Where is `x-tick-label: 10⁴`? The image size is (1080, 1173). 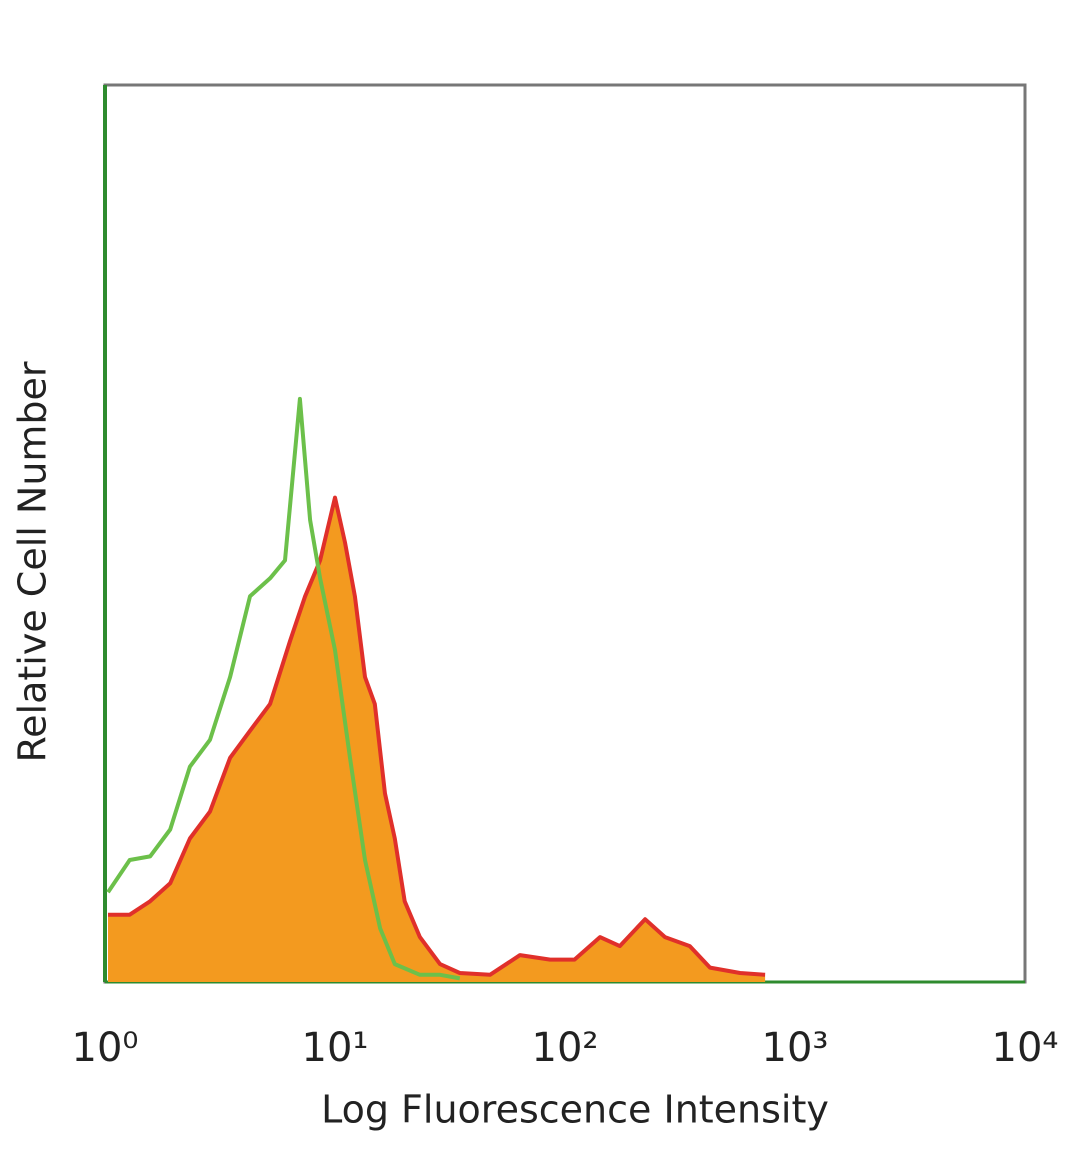 x-tick-label: 10⁴ is located at coordinates (1025, 1048).